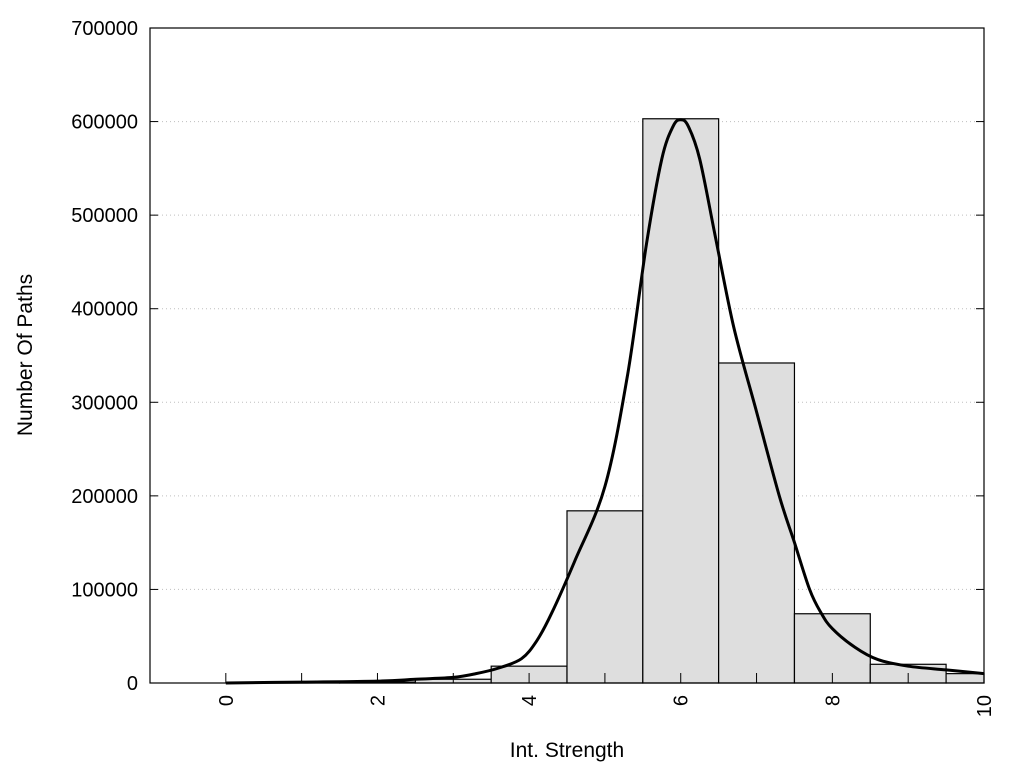 Image resolution: width=1024 pixels, height=773 pixels. Describe the element at coordinates (104, 29) in the screenshot. I see `y-tick-label: 700000` at that location.